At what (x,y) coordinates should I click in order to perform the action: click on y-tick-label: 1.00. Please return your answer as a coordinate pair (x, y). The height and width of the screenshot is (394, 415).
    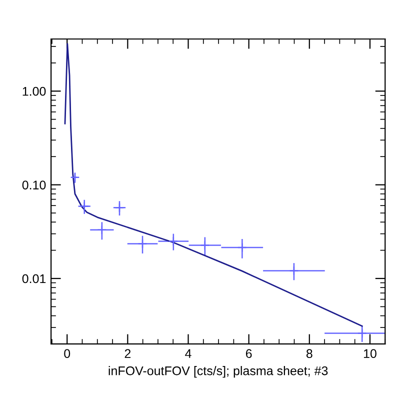
    Looking at the image, I should click on (34, 91).